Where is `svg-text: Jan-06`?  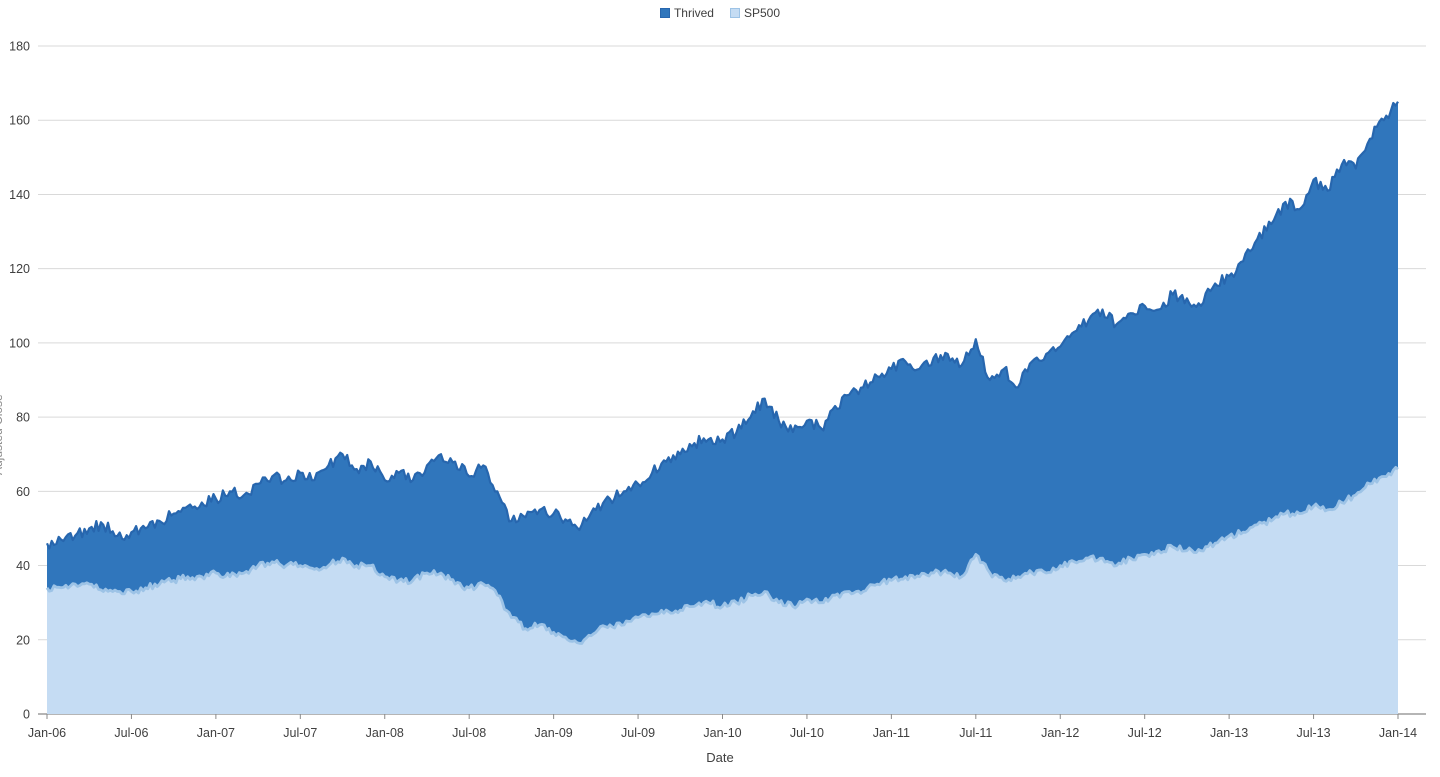
svg-text: Jan-06 is located at coordinates (47, 733).